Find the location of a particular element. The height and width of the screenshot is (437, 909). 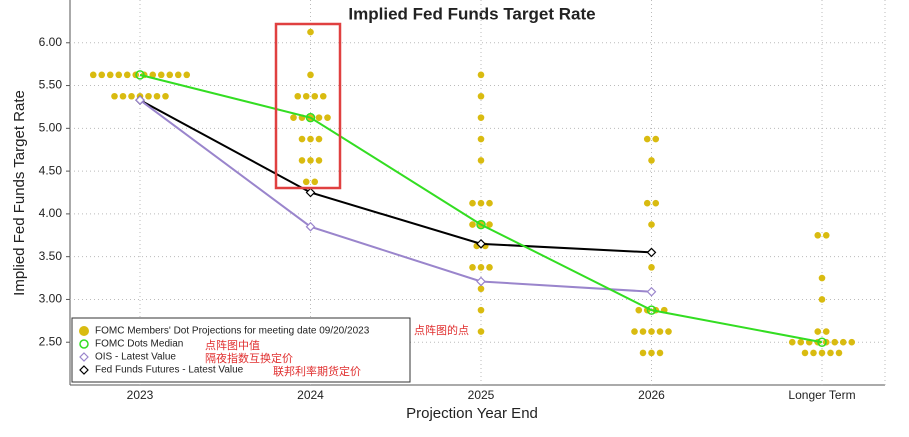

y-tick-label: 3.00 is located at coordinates (51, 299).